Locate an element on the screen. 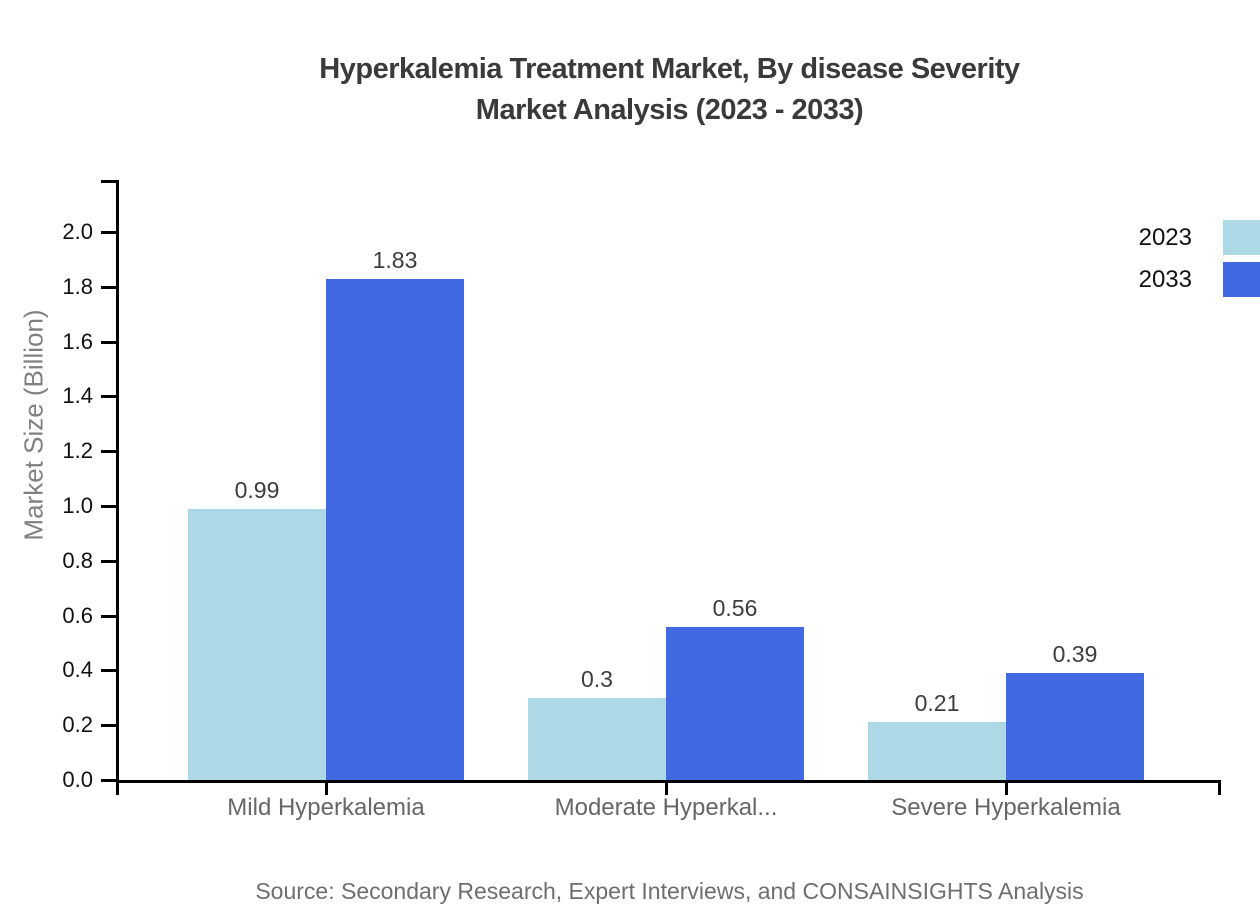  data-label-2023-moderate-hyperkal: 0.3 is located at coordinates (597, 679).